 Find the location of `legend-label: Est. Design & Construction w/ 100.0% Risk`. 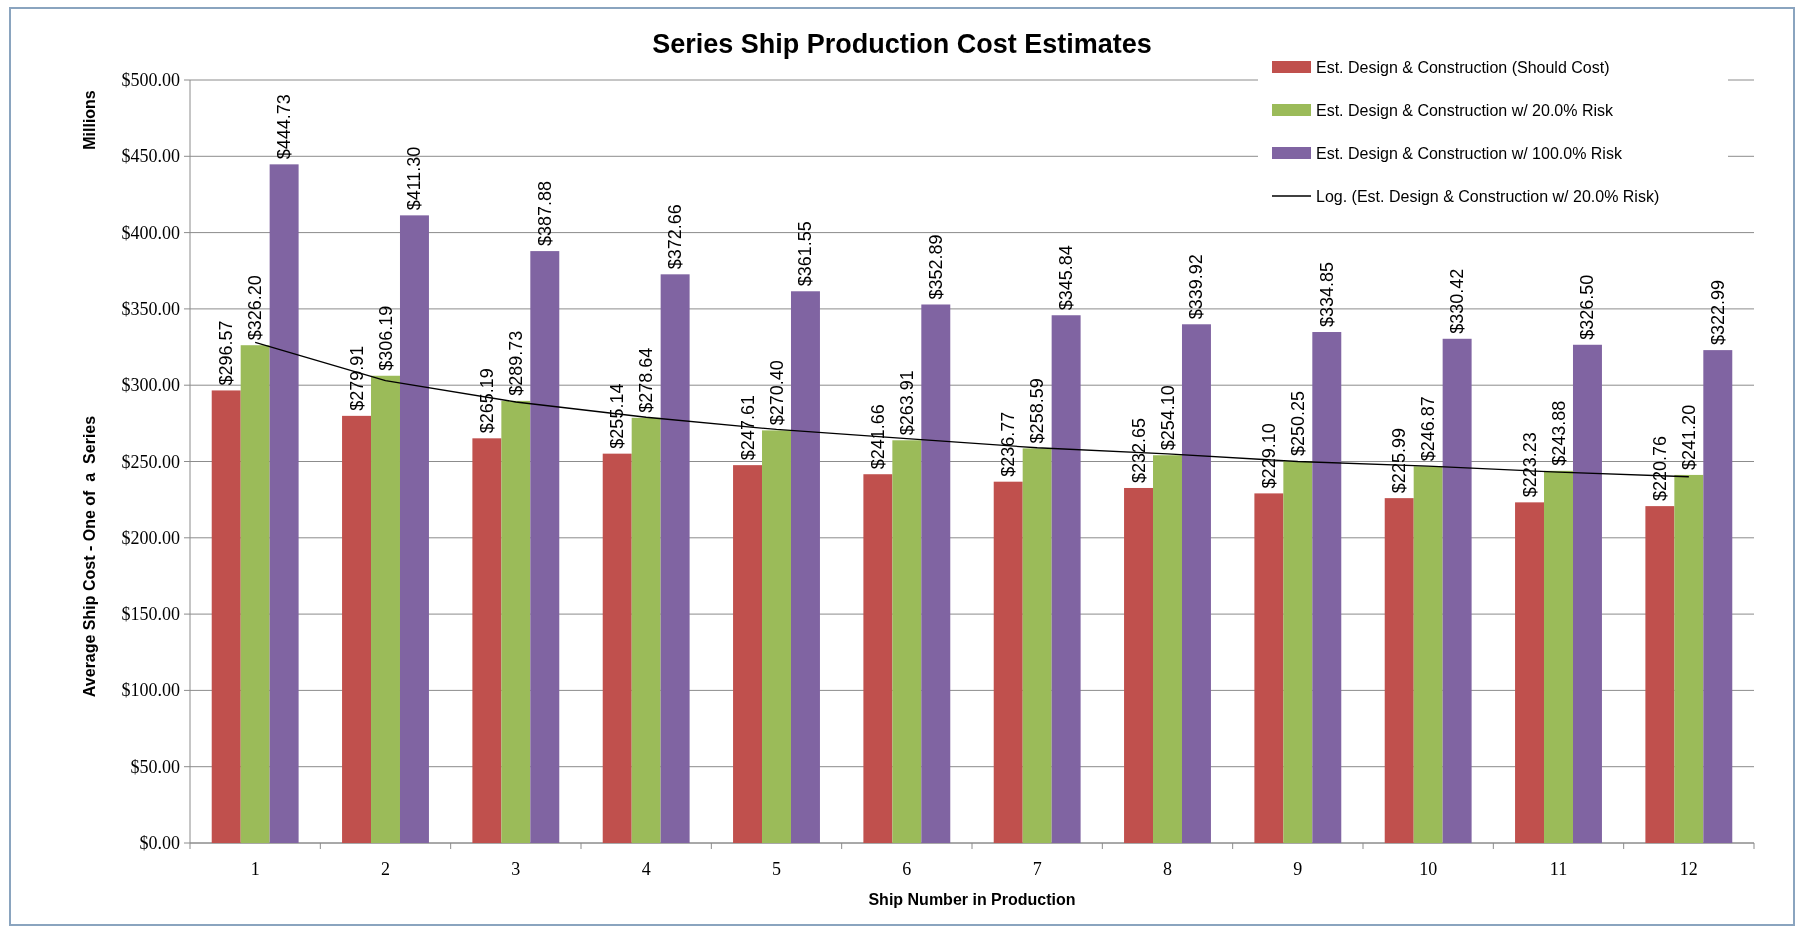

legend-label: Est. Design & Construction w/ 100.0% Risk is located at coordinates (1469, 153).